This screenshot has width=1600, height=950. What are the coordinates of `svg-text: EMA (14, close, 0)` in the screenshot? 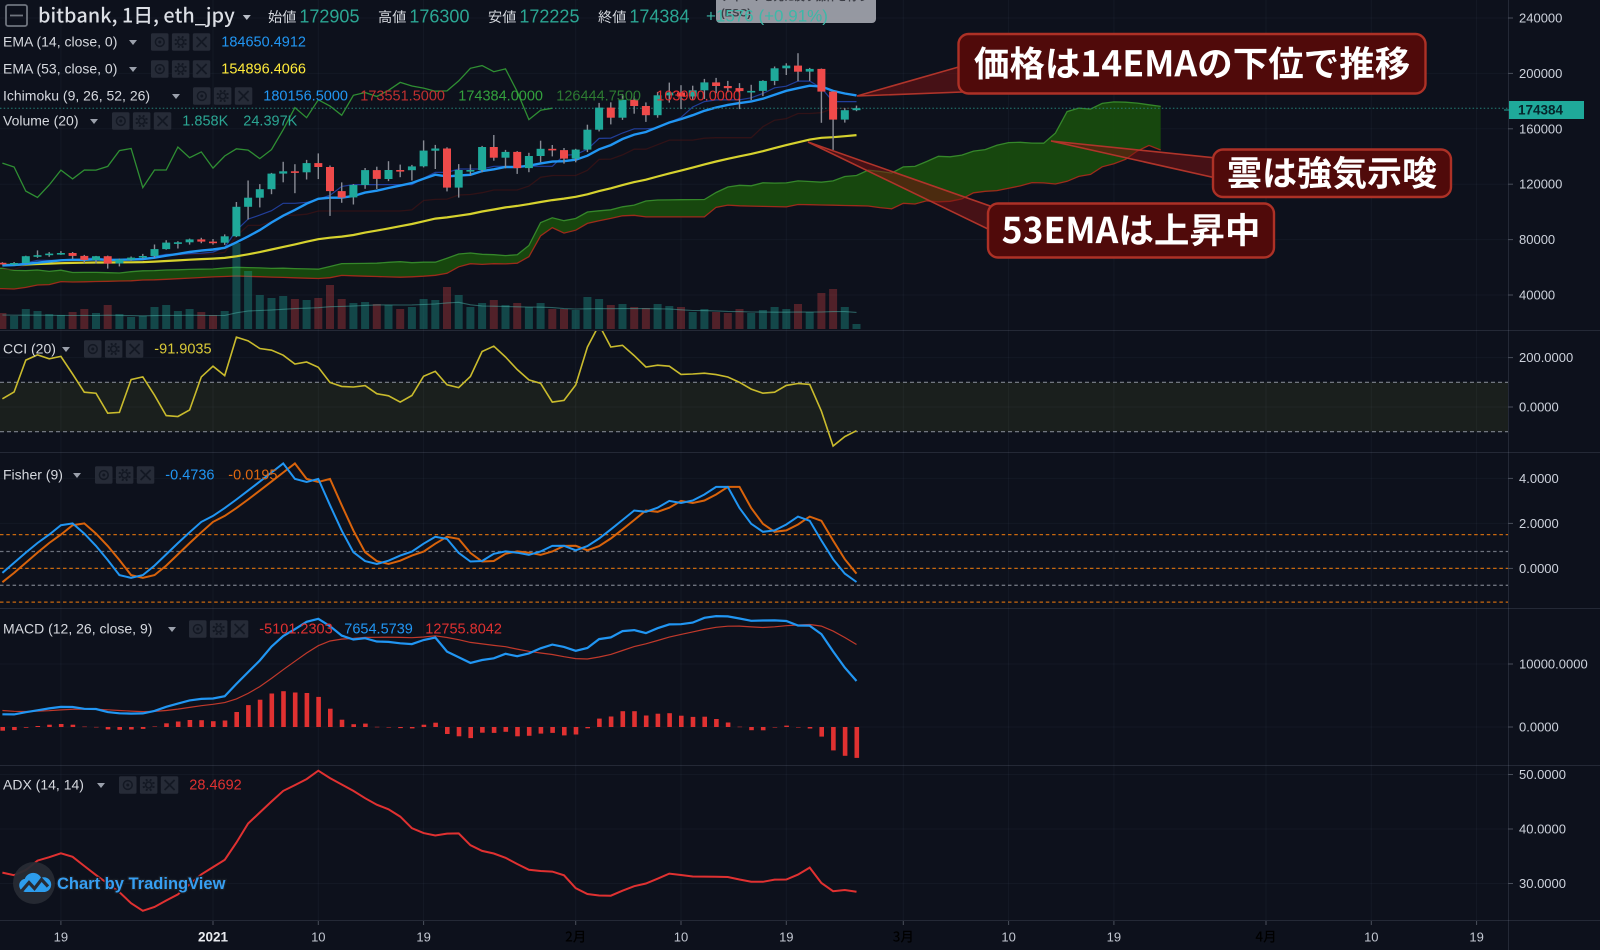 It's located at (60, 42).